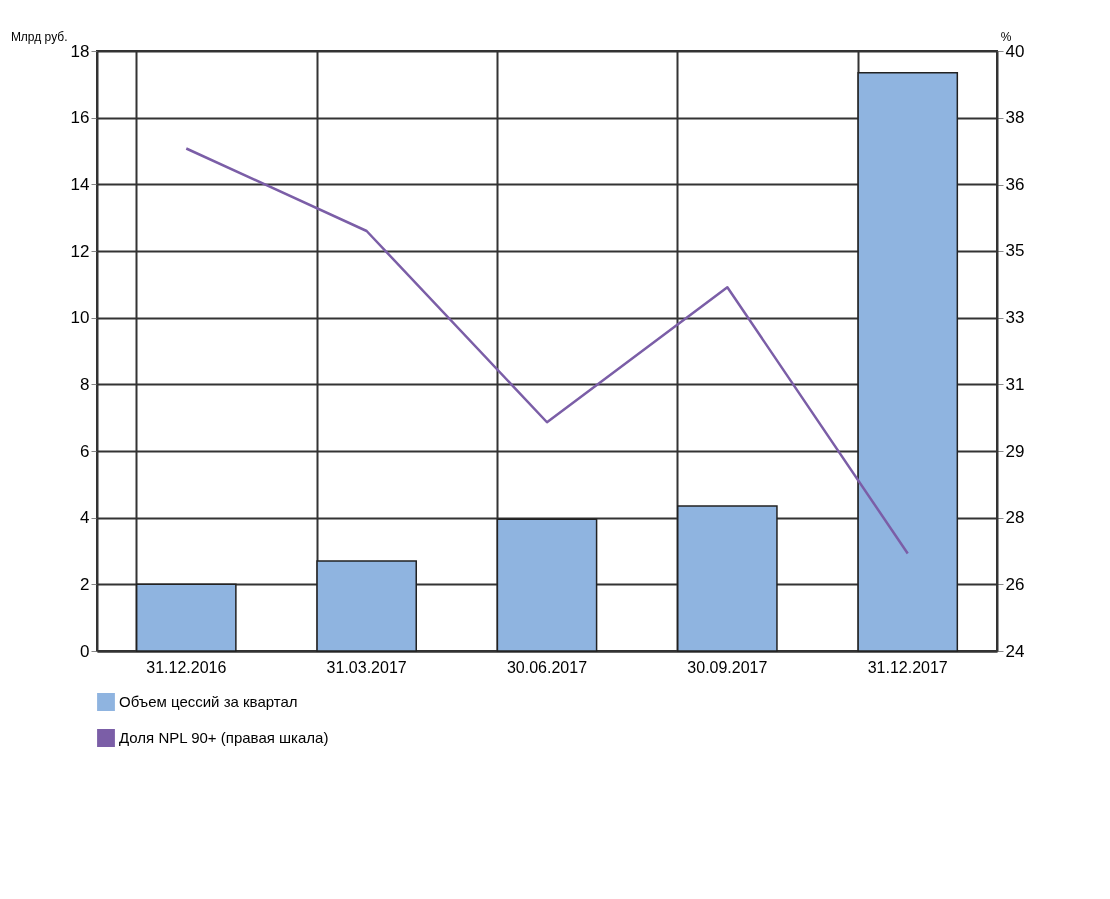 This screenshot has height=899, width=1110. Describe the element at coordinates (1015, 251) in the screenshot. I see `y2-tick-label: 35` at that location.